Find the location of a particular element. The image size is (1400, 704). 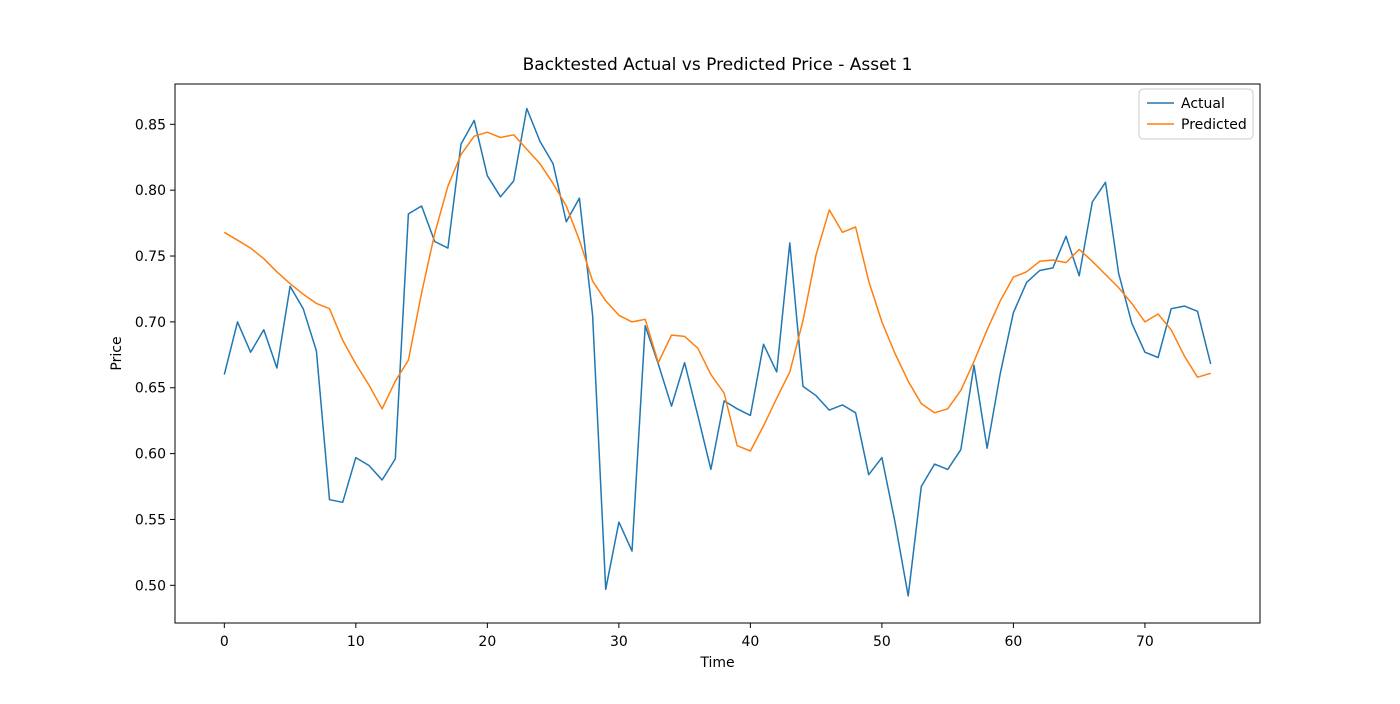

y-axis-label: Price is located at coordinates (117, 353).